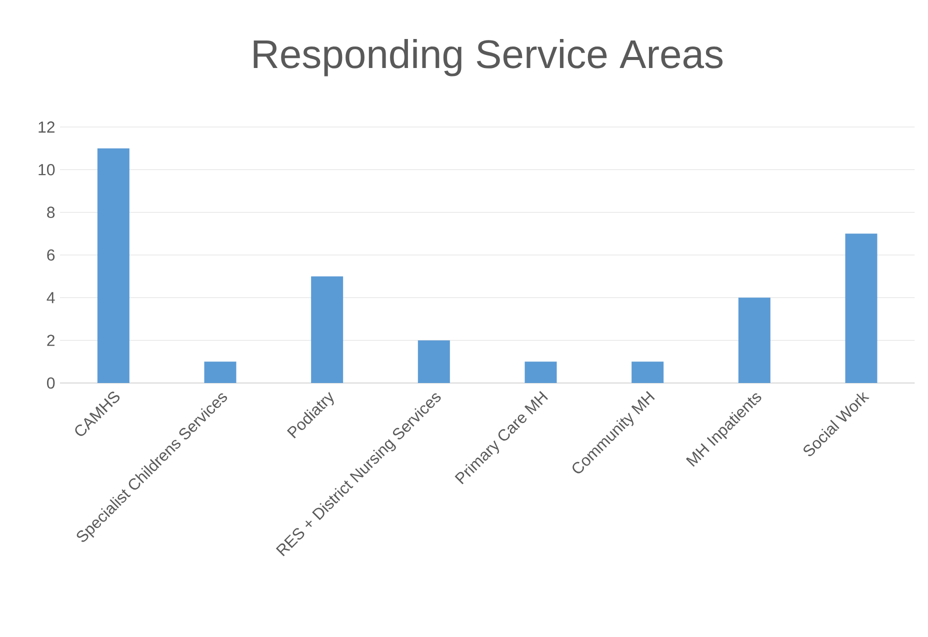 The height and width of the screenshot is (637, 928). What do you see at coordinates (51, 383) in the screenshot?
I see `y-tick-label: 0` at bounding box center [51, 383].